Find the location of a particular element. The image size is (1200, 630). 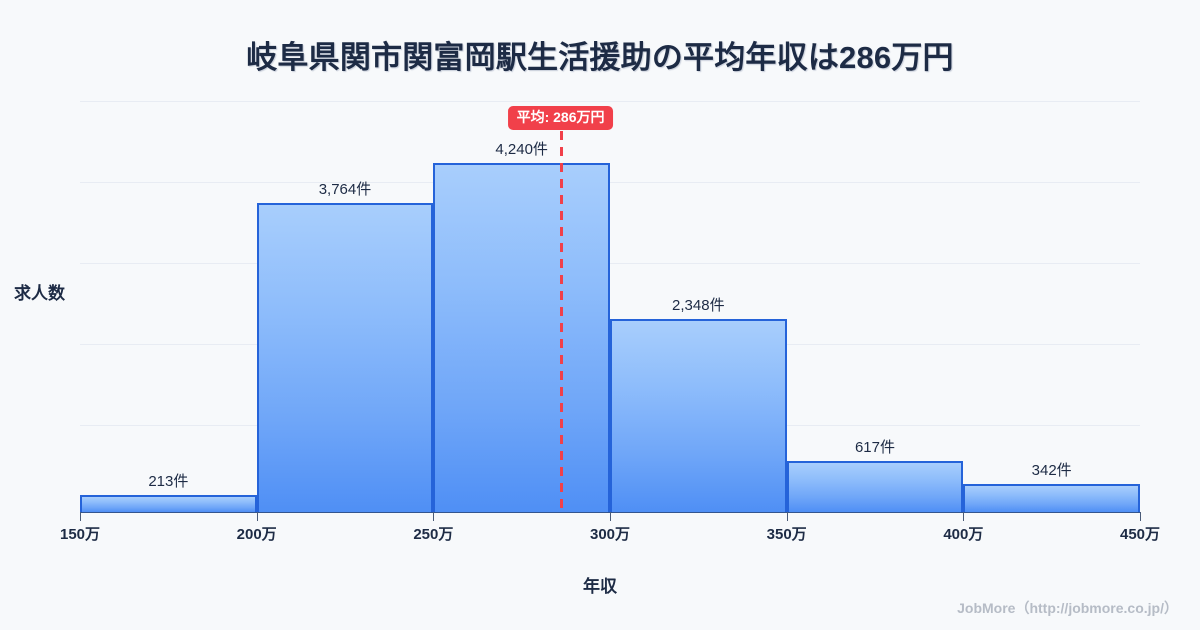

x-tick-label: 200万 is located at coordinates (256, 534).